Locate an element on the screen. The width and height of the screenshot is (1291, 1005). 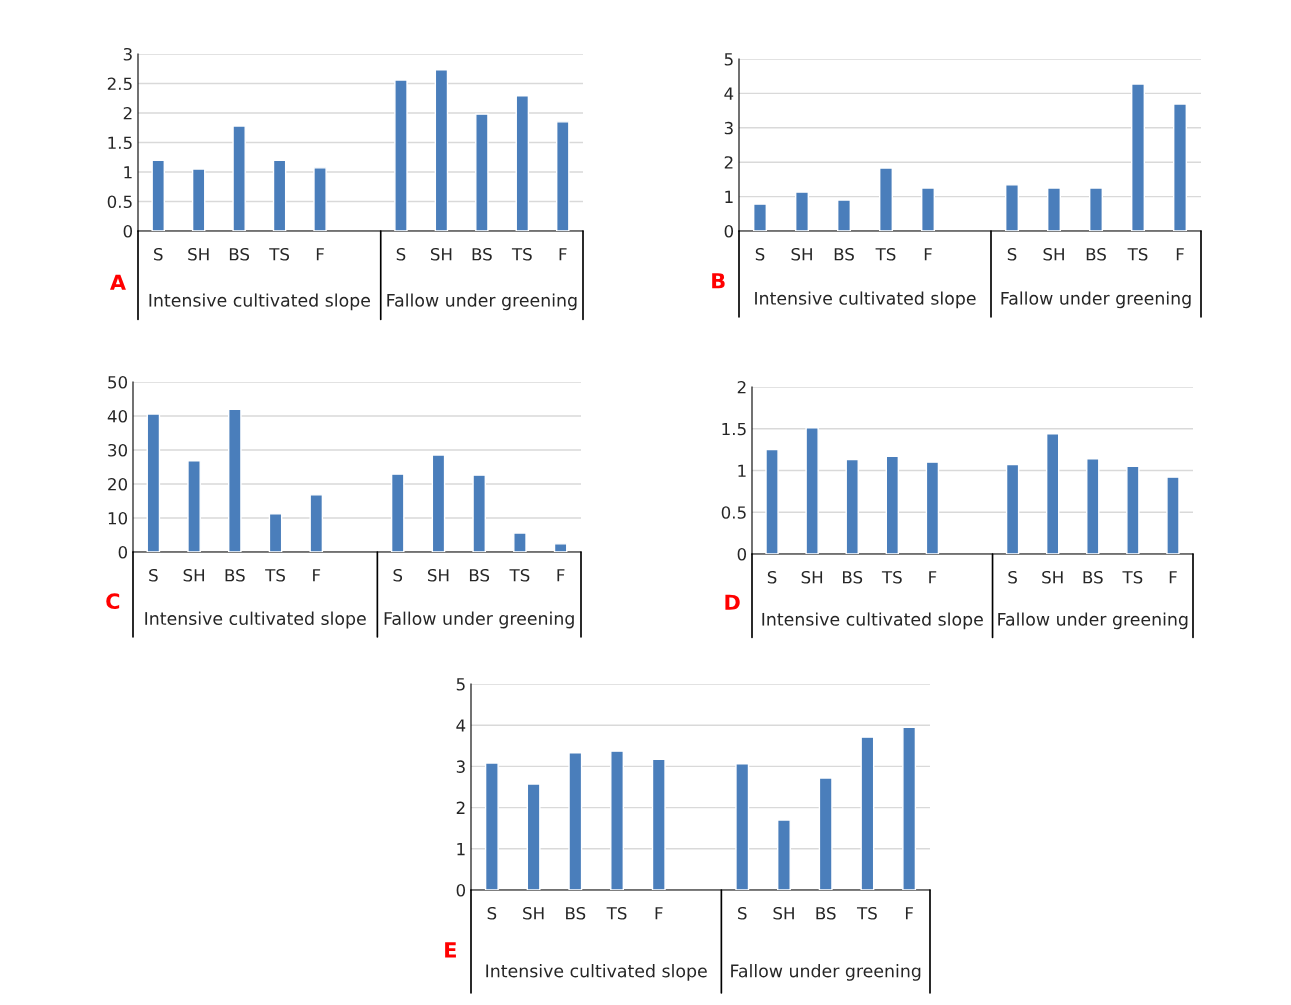
y-tick-label: 30 is located at coordinates (118, 450).